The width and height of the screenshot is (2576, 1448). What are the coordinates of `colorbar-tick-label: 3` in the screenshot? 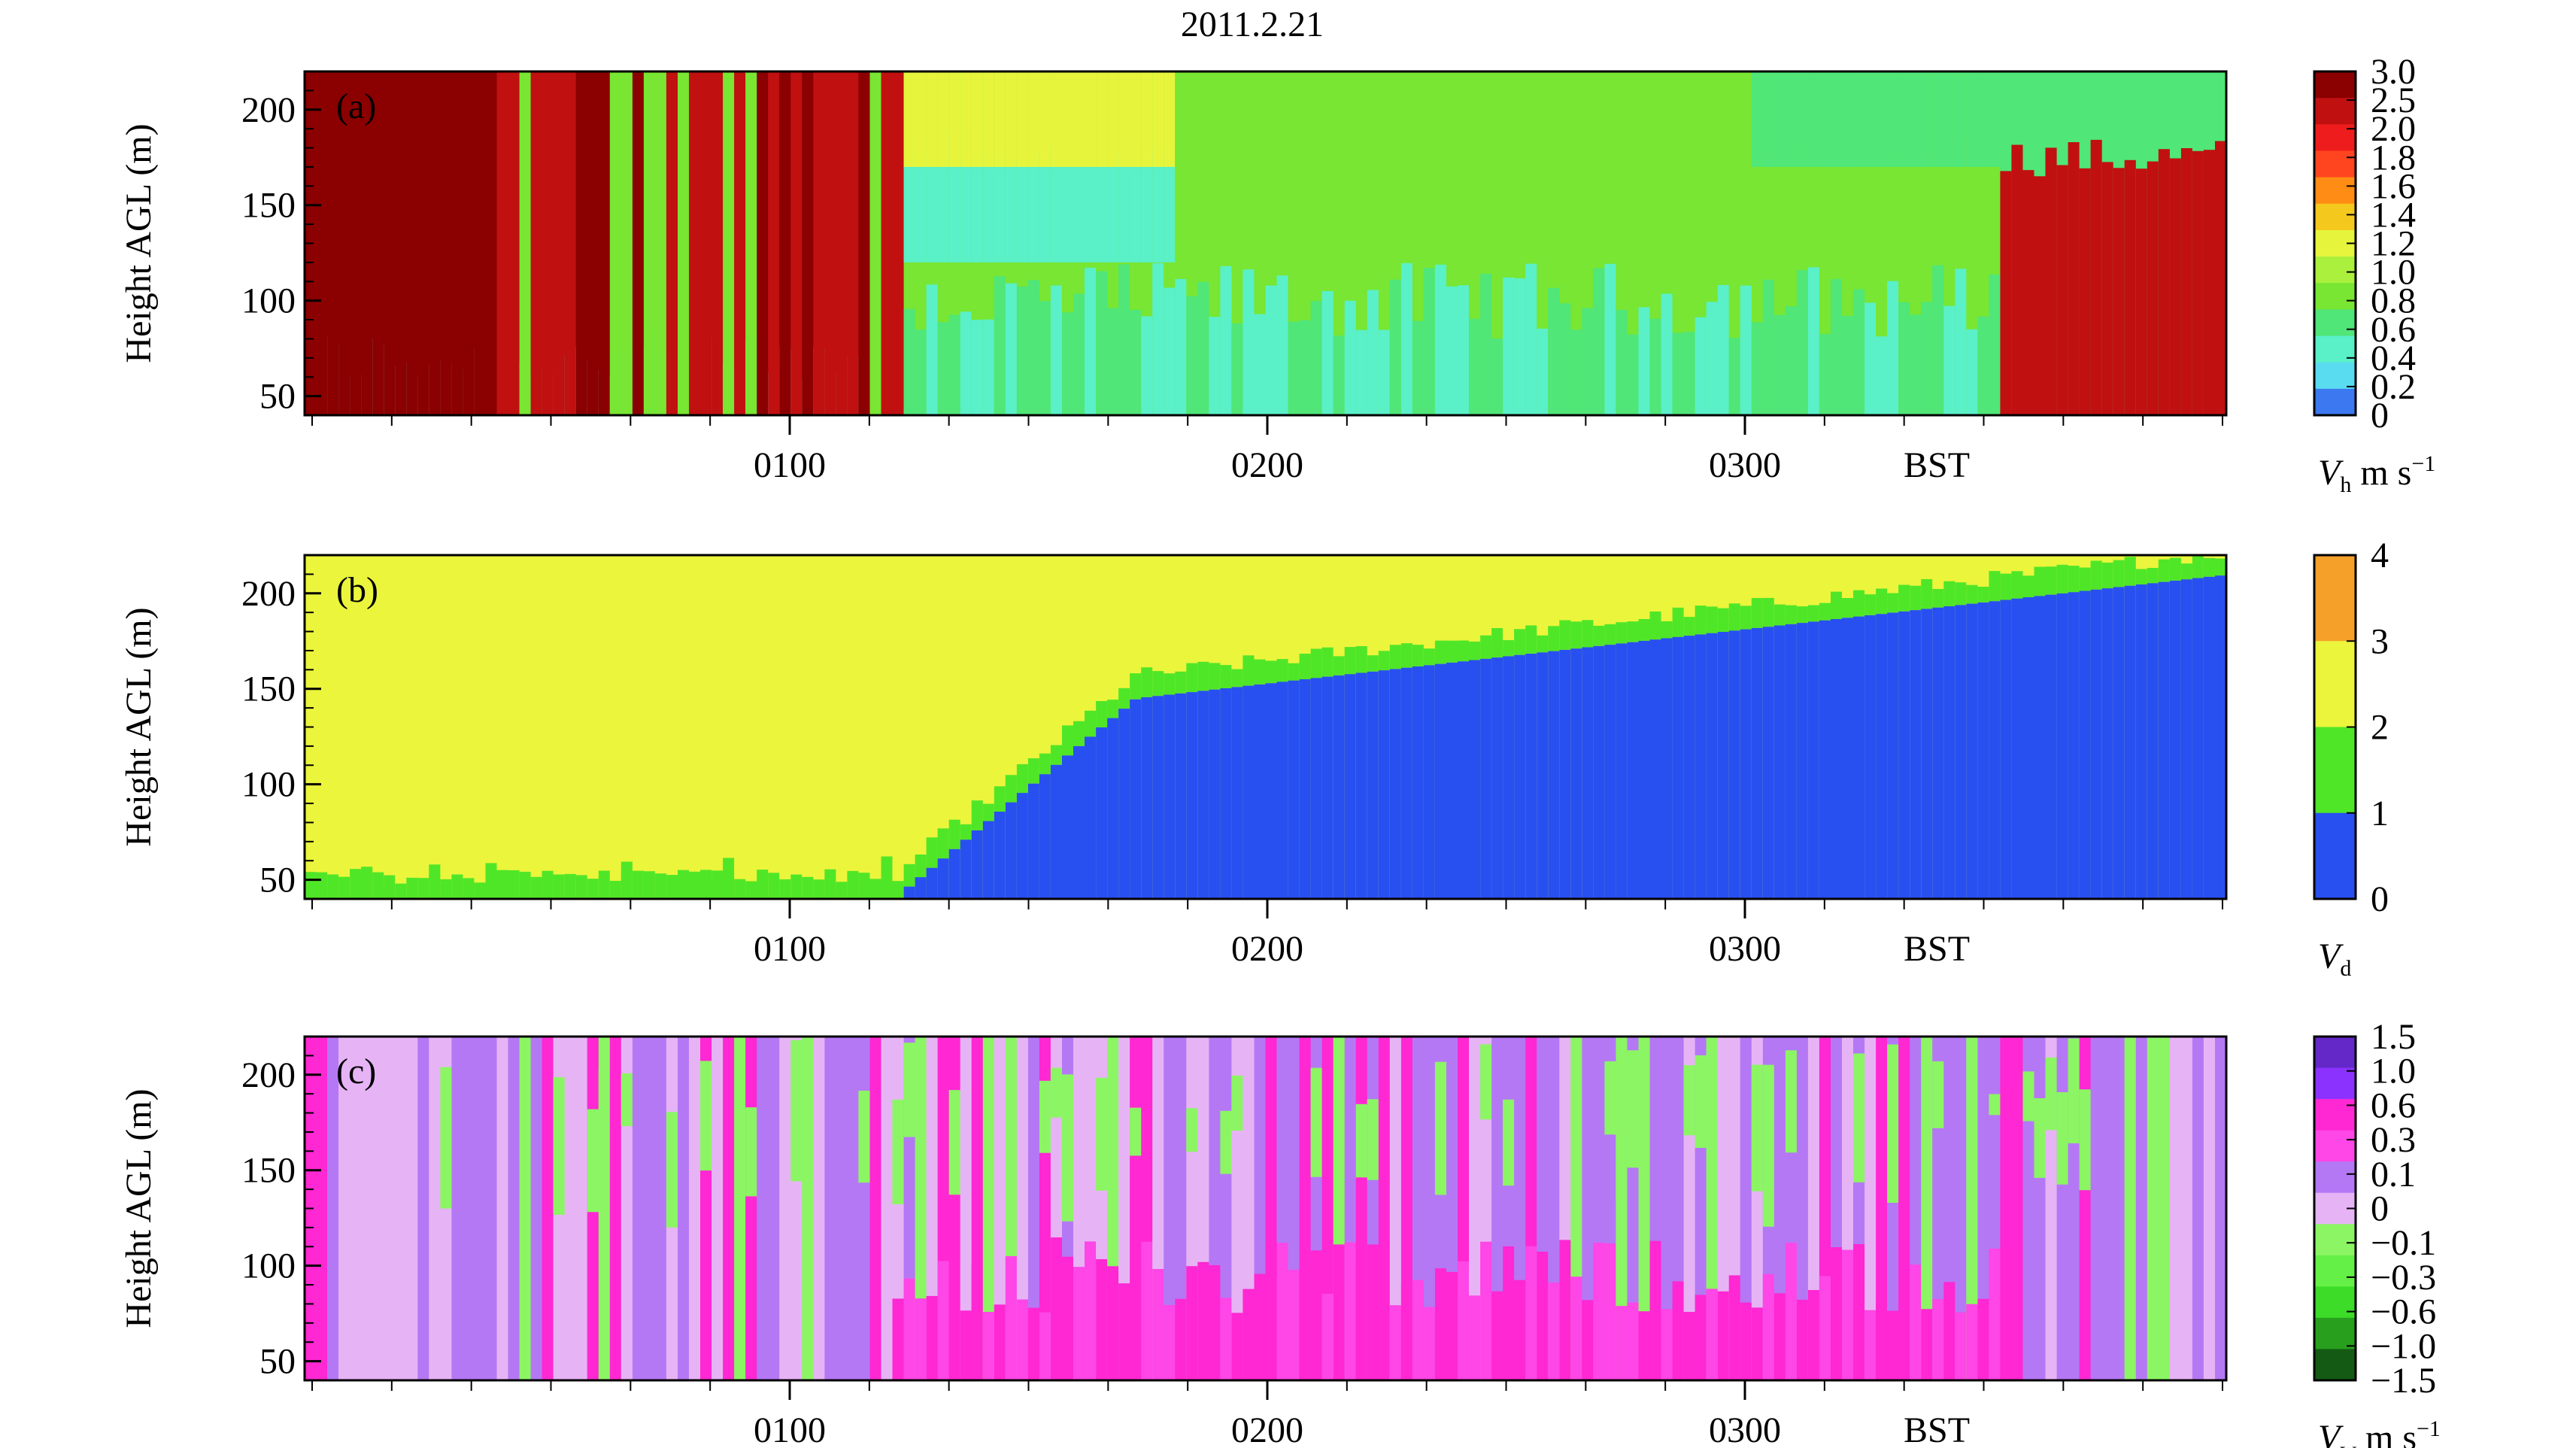 It's located at (2380, 641).